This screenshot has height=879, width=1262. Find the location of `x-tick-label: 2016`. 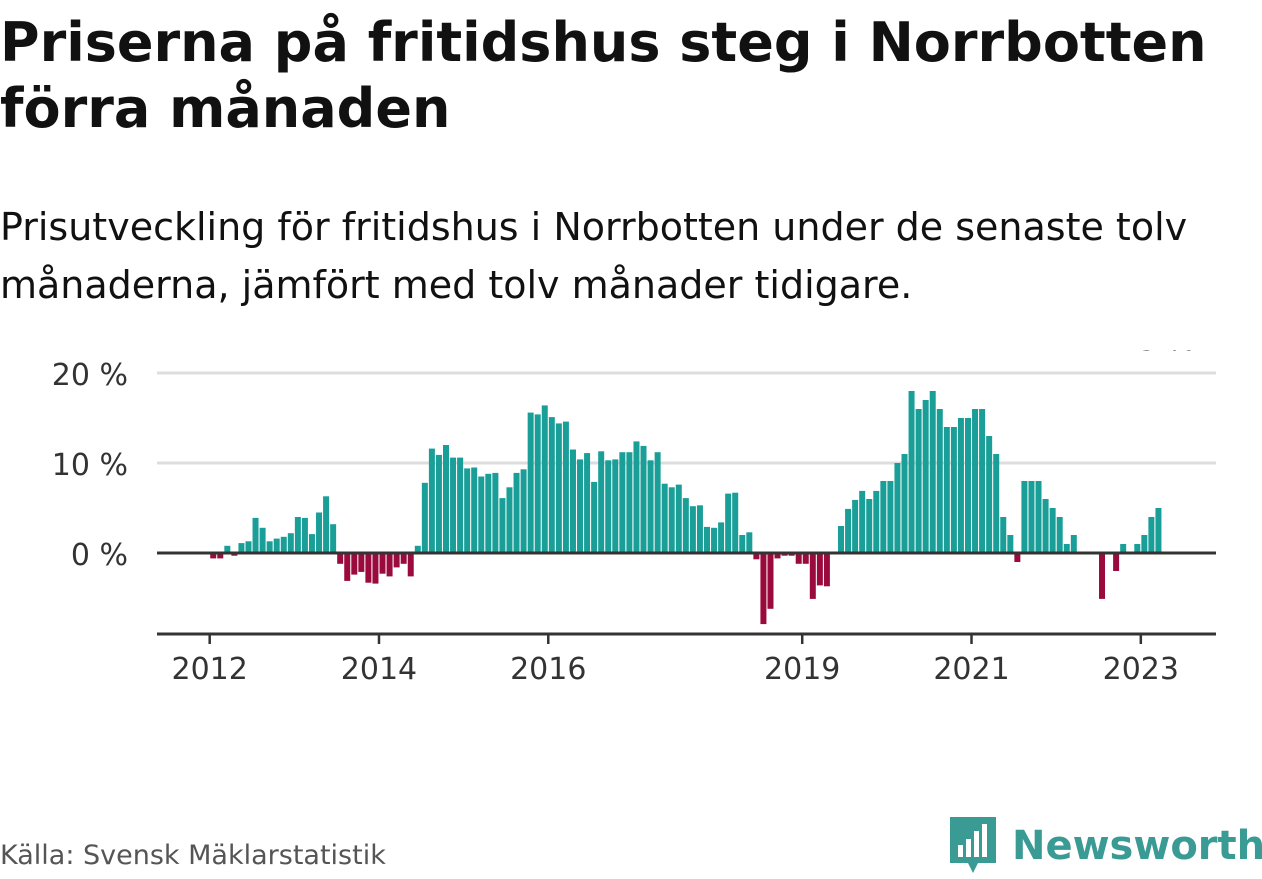

x-tick-label: 2016 is located at coordinates (548, 669).